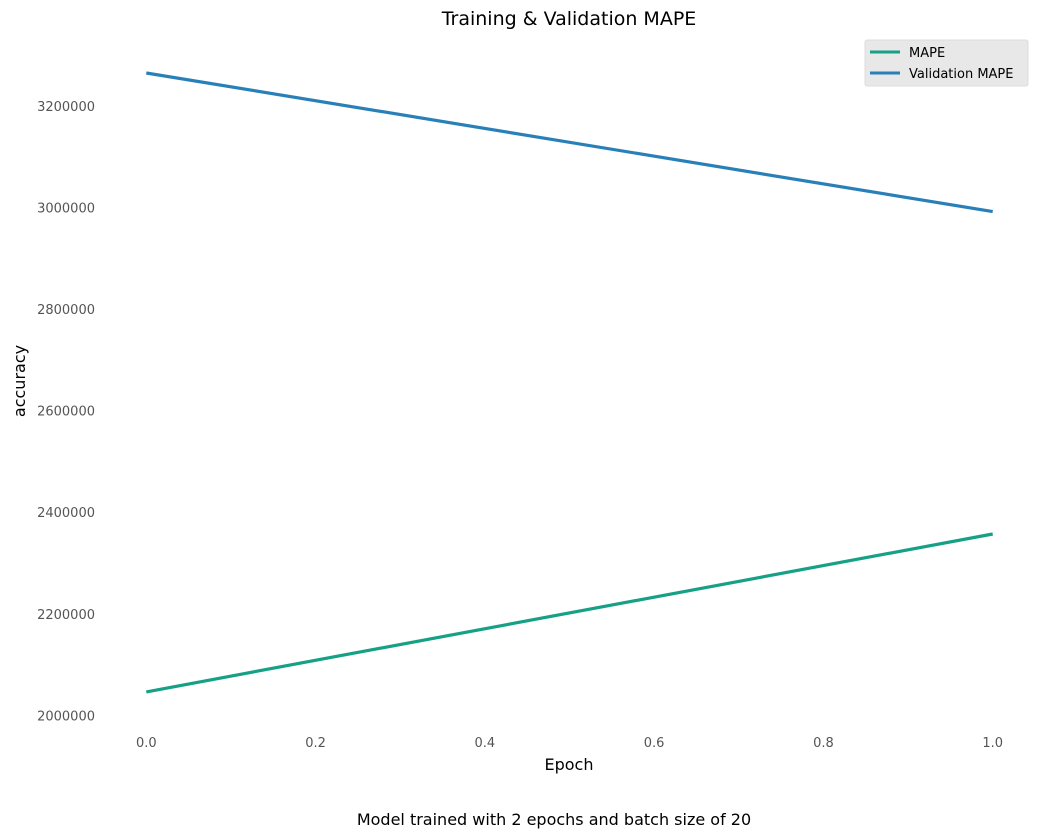  What do you see at coordinates (66, 107) in the screenshot?
I see `y-tick-label: 3200000` at bounding box center [66, 107].